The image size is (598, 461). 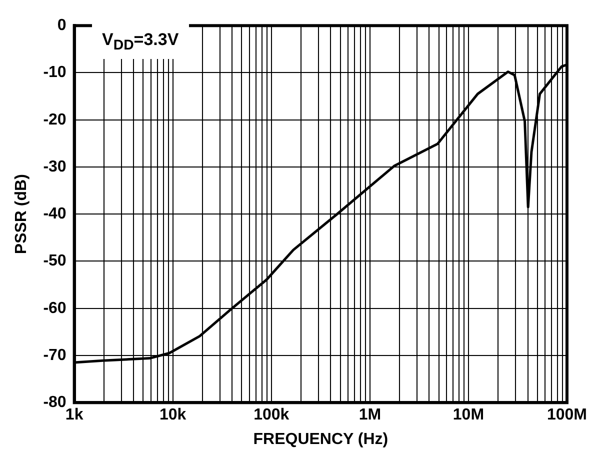 What do you see at coordinates (54, 119) in the screenshot?
I see `y-tick-label: -20` at bounding box center [54, 119].